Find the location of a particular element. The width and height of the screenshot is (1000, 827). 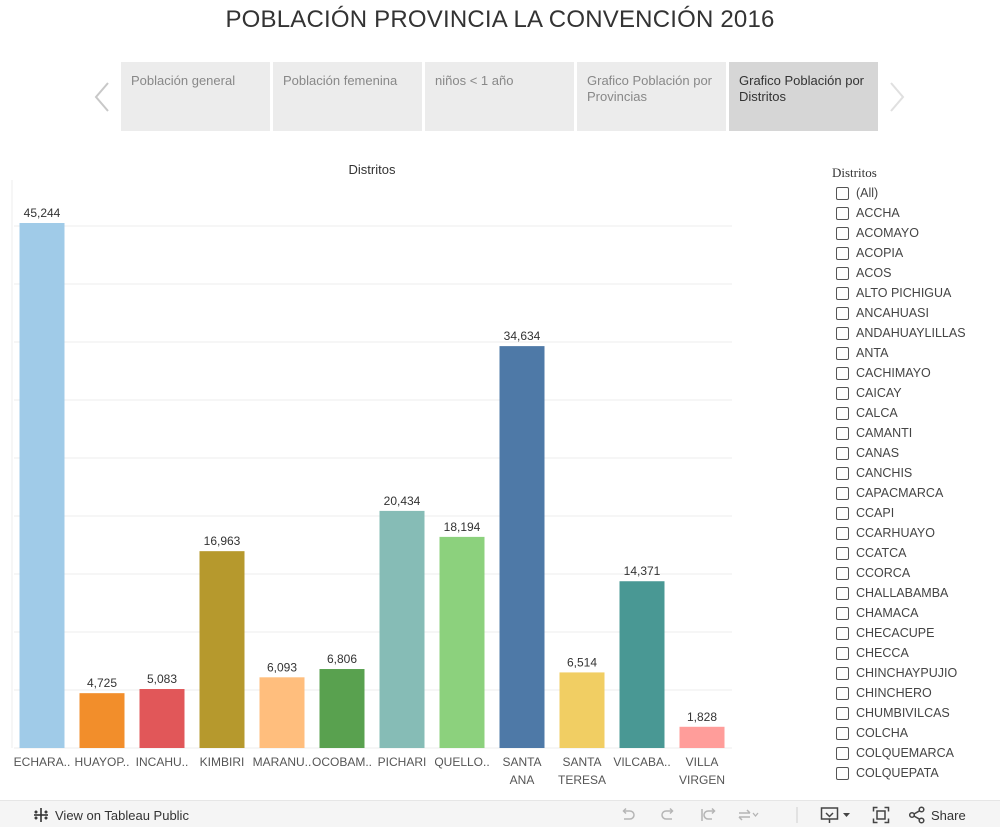

filter-item: CANAS is located at coordinates (901, 453).